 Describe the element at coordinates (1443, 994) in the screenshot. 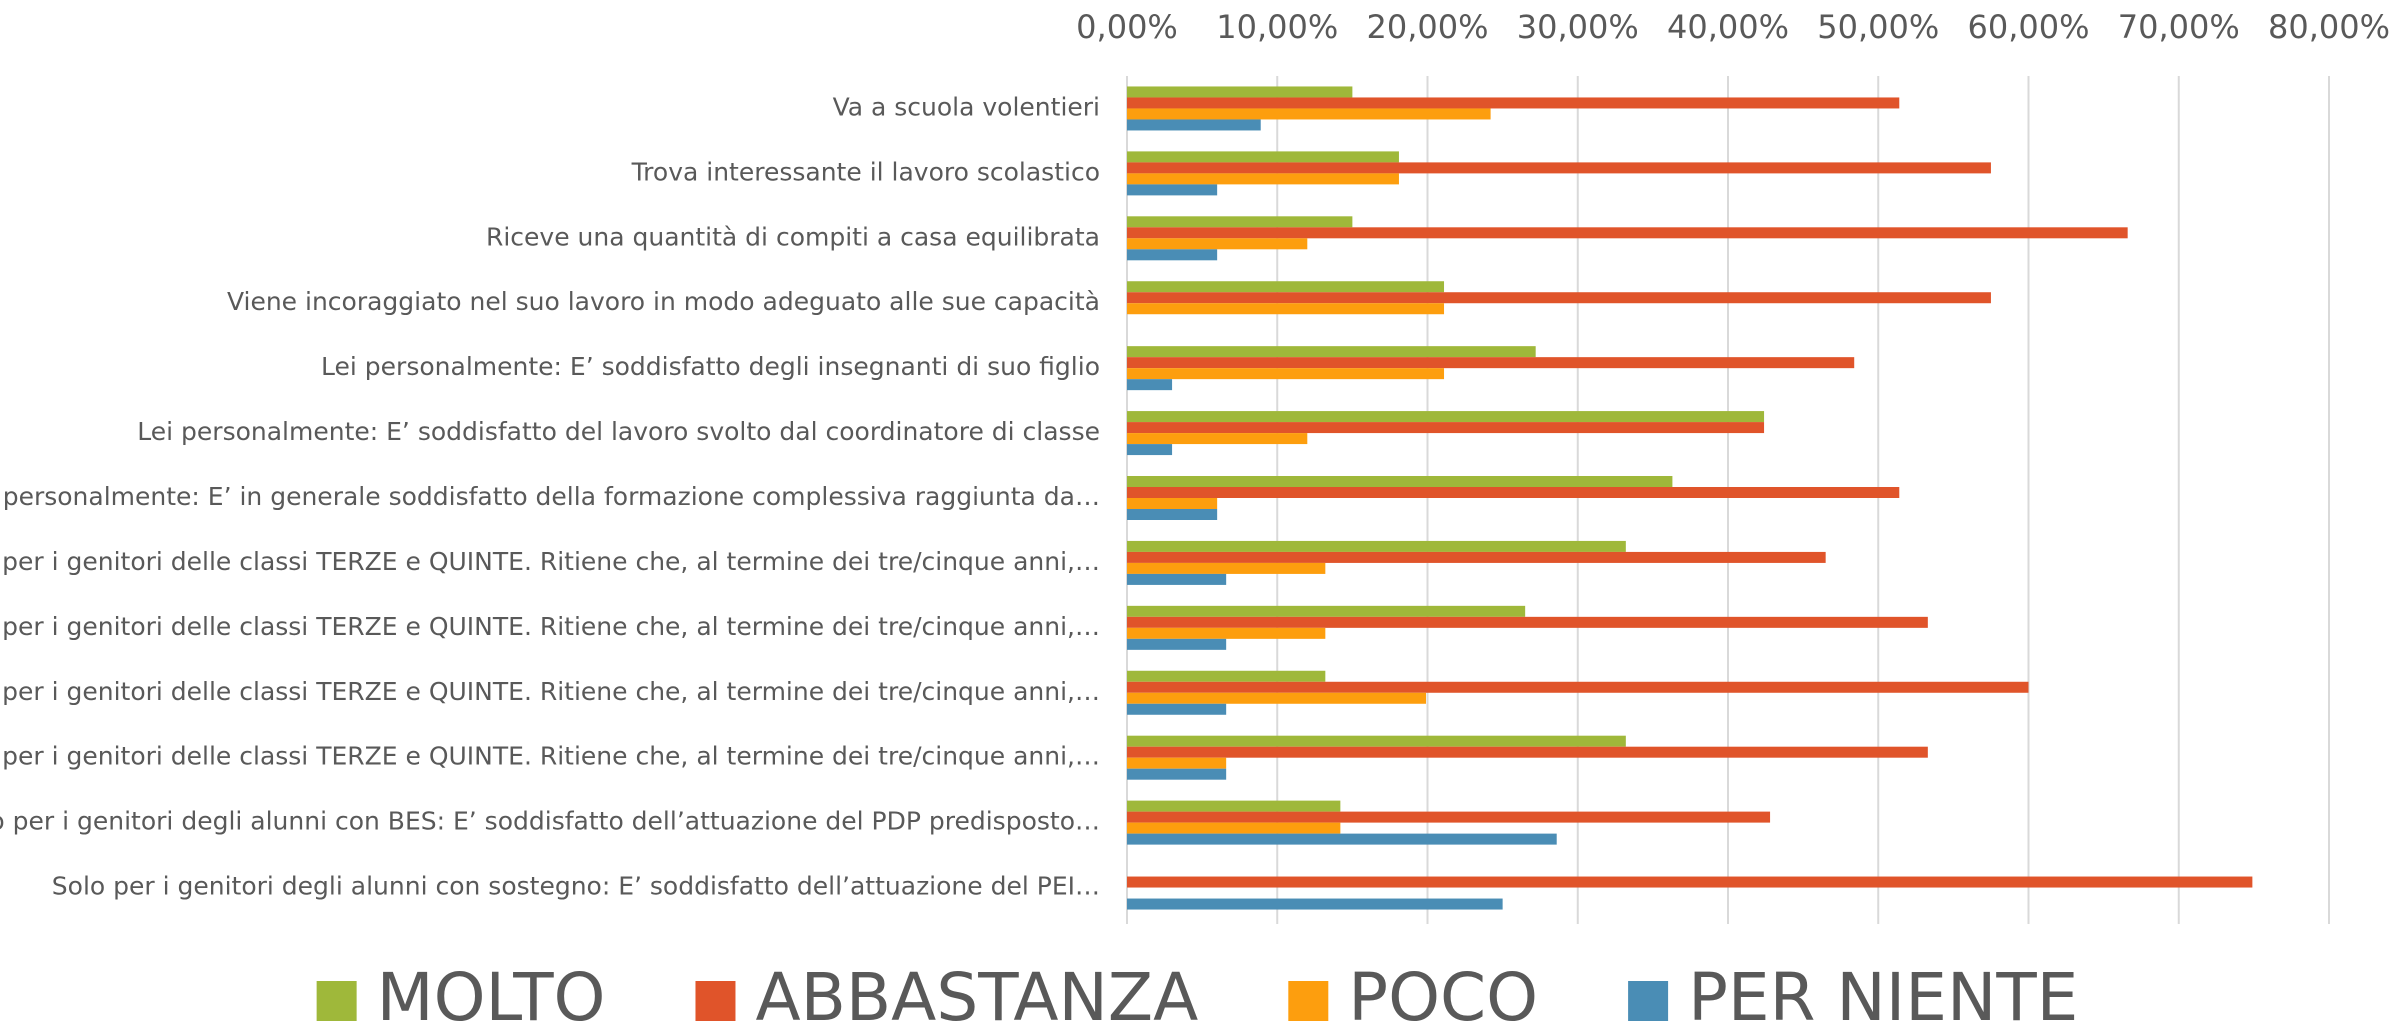

I see `legend-label: POCO` at that location.